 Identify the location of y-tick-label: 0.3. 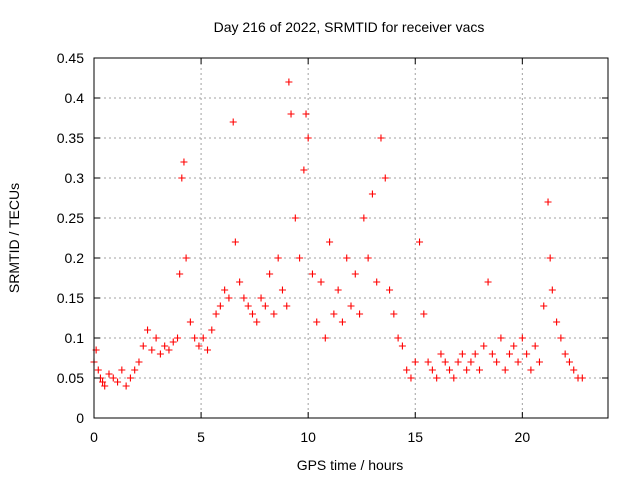
(75, 178).